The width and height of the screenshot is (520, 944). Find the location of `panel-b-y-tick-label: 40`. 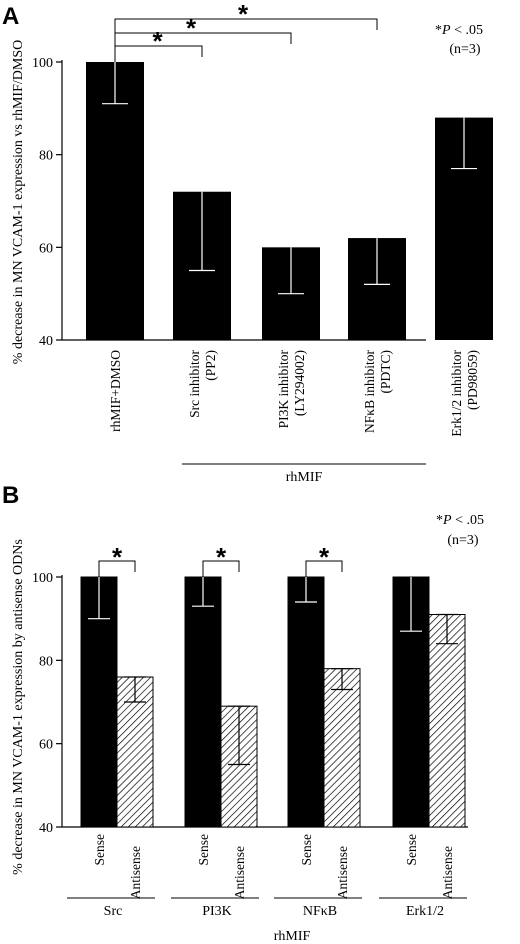

panel-b-y-tick-label: 40 is located at coordinates (46, 828).